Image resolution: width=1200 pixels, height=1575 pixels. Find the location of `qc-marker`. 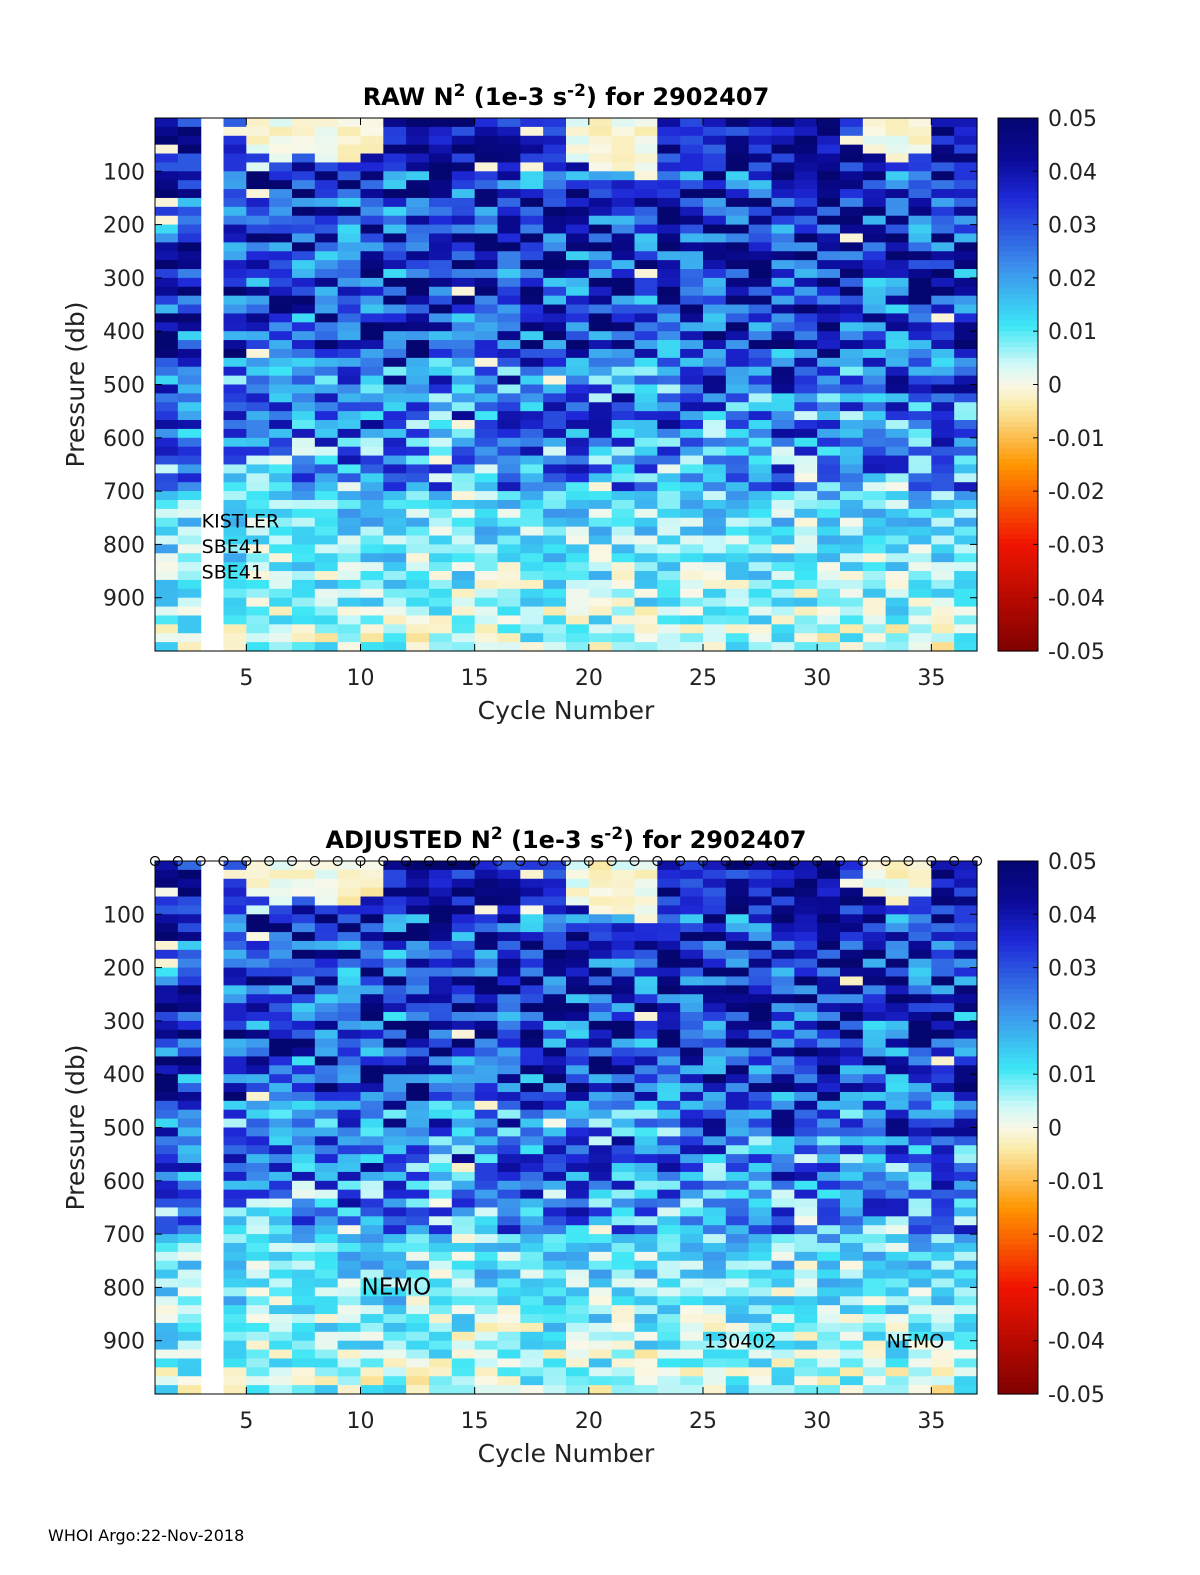

qc-marker is located at coordinates (657, 861).